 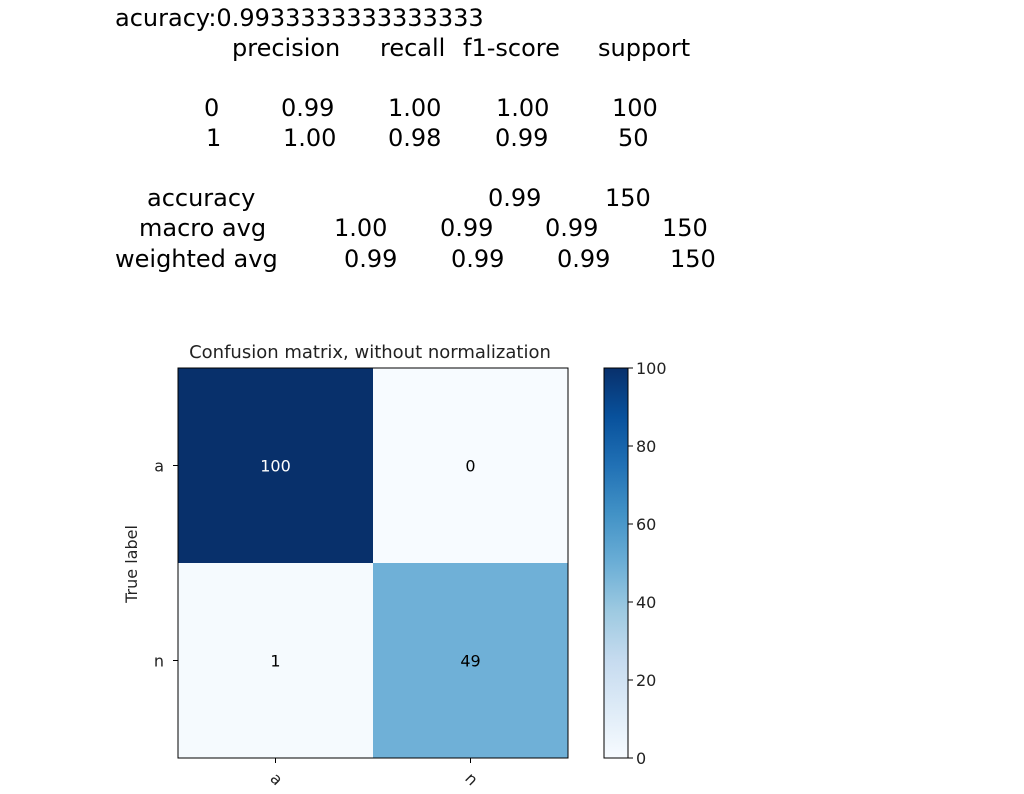 What do you see at coordinates (646, 602) in the screenshot?
I see `colorbar-tick-label: 40` at bounding box center [646, 602].